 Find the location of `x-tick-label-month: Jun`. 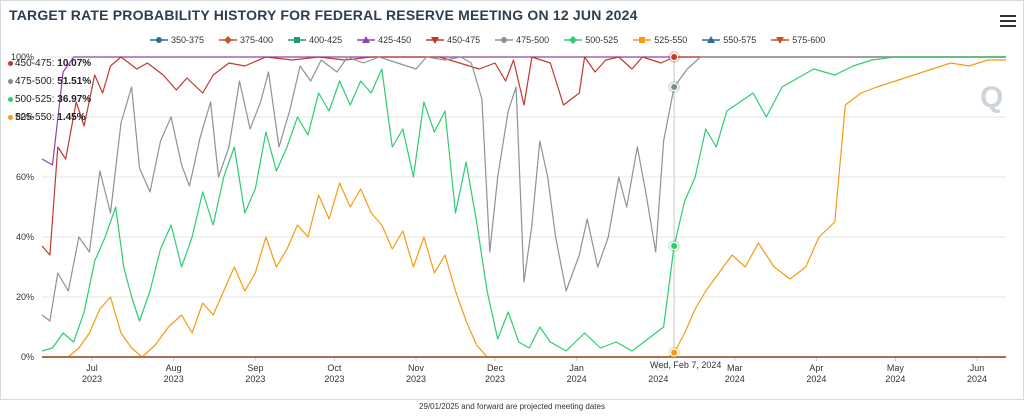

x-tick-label-month: Jun is located at coordinates (977, 368).